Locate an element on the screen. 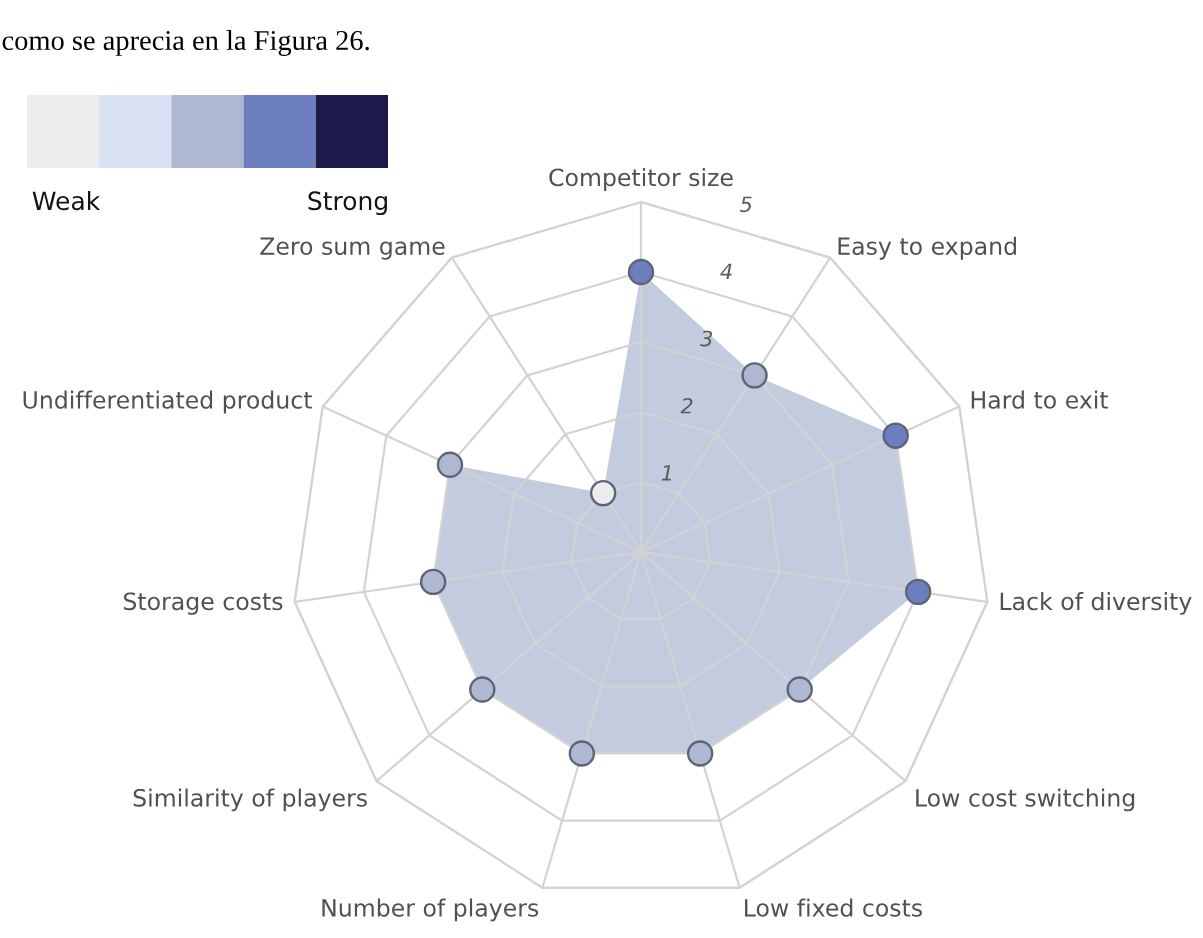 The image size is (1203, 938). text: Weak is located at coordinates (66, 200).